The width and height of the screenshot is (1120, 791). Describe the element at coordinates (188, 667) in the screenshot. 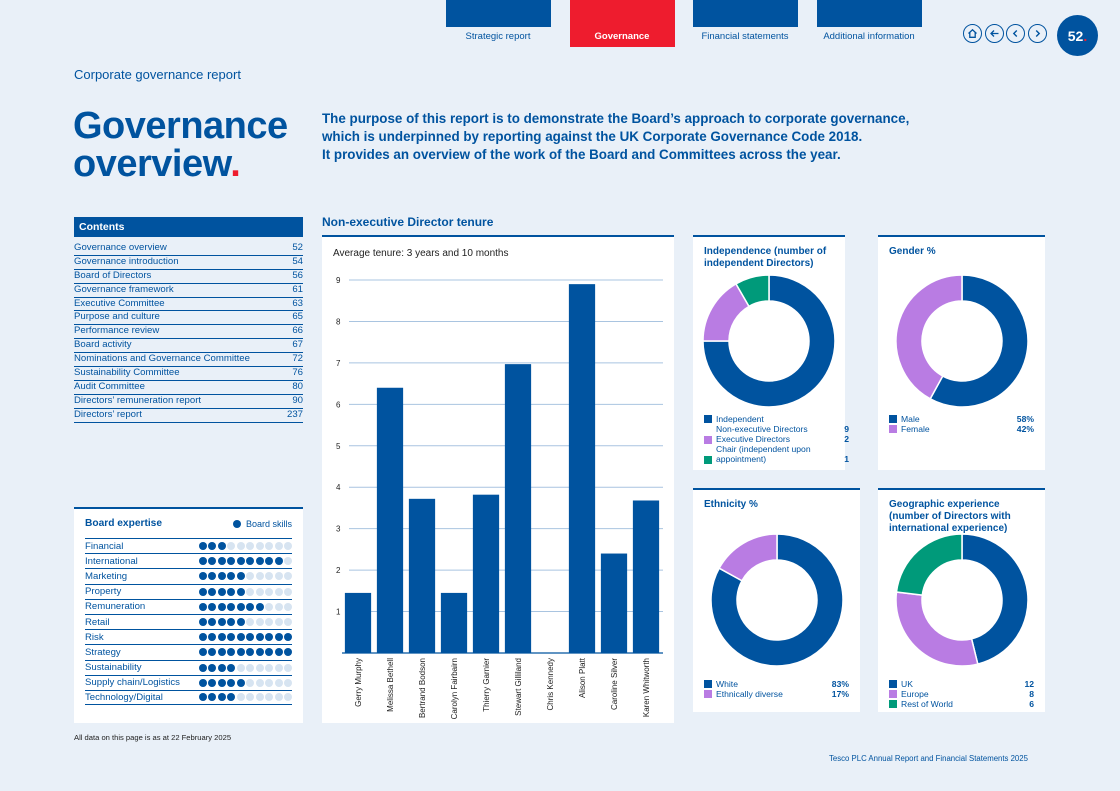

I see `expertise-row: Sustainability` at that location.